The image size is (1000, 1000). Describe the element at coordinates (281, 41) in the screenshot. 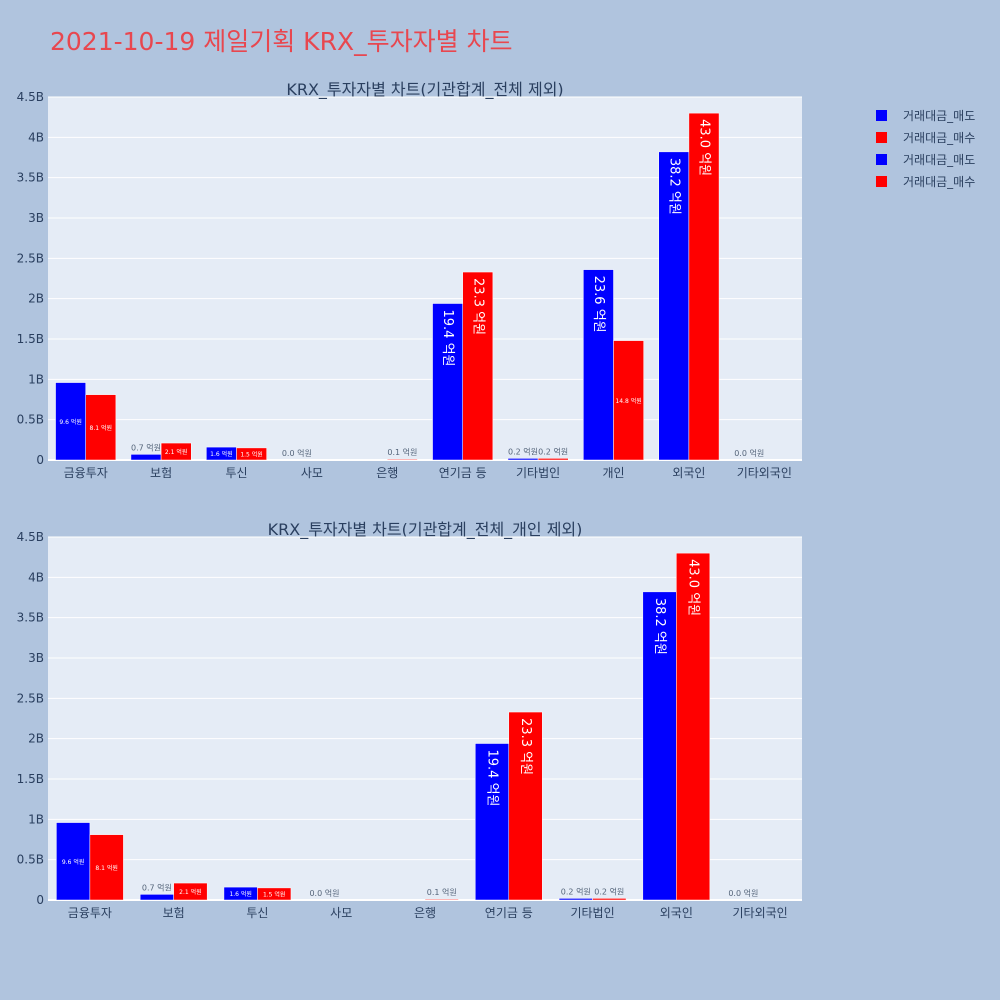

I see `page-title: 2021-10-19 제일기획 KRX_투자자별 차트` at that location.